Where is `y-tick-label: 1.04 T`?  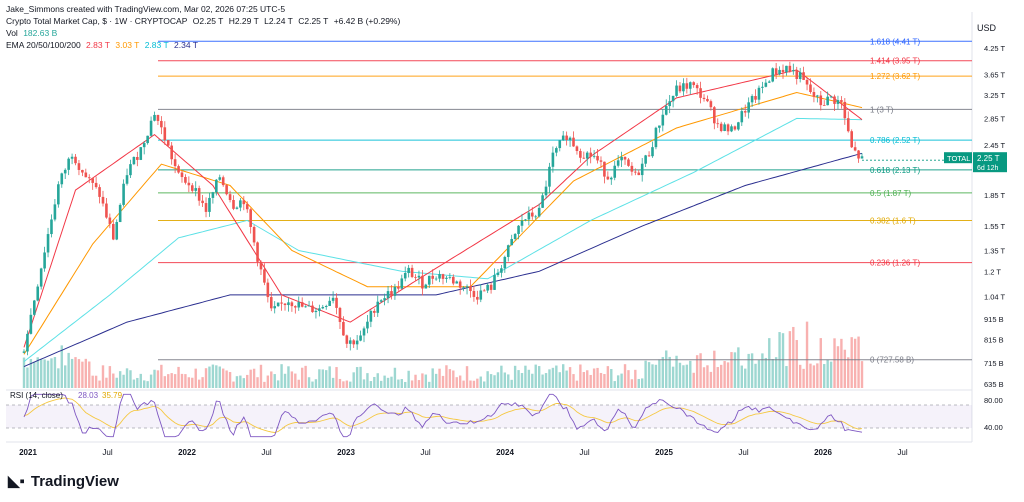
y-tick-label: 1.04 T is located at coordinates (995, 297).